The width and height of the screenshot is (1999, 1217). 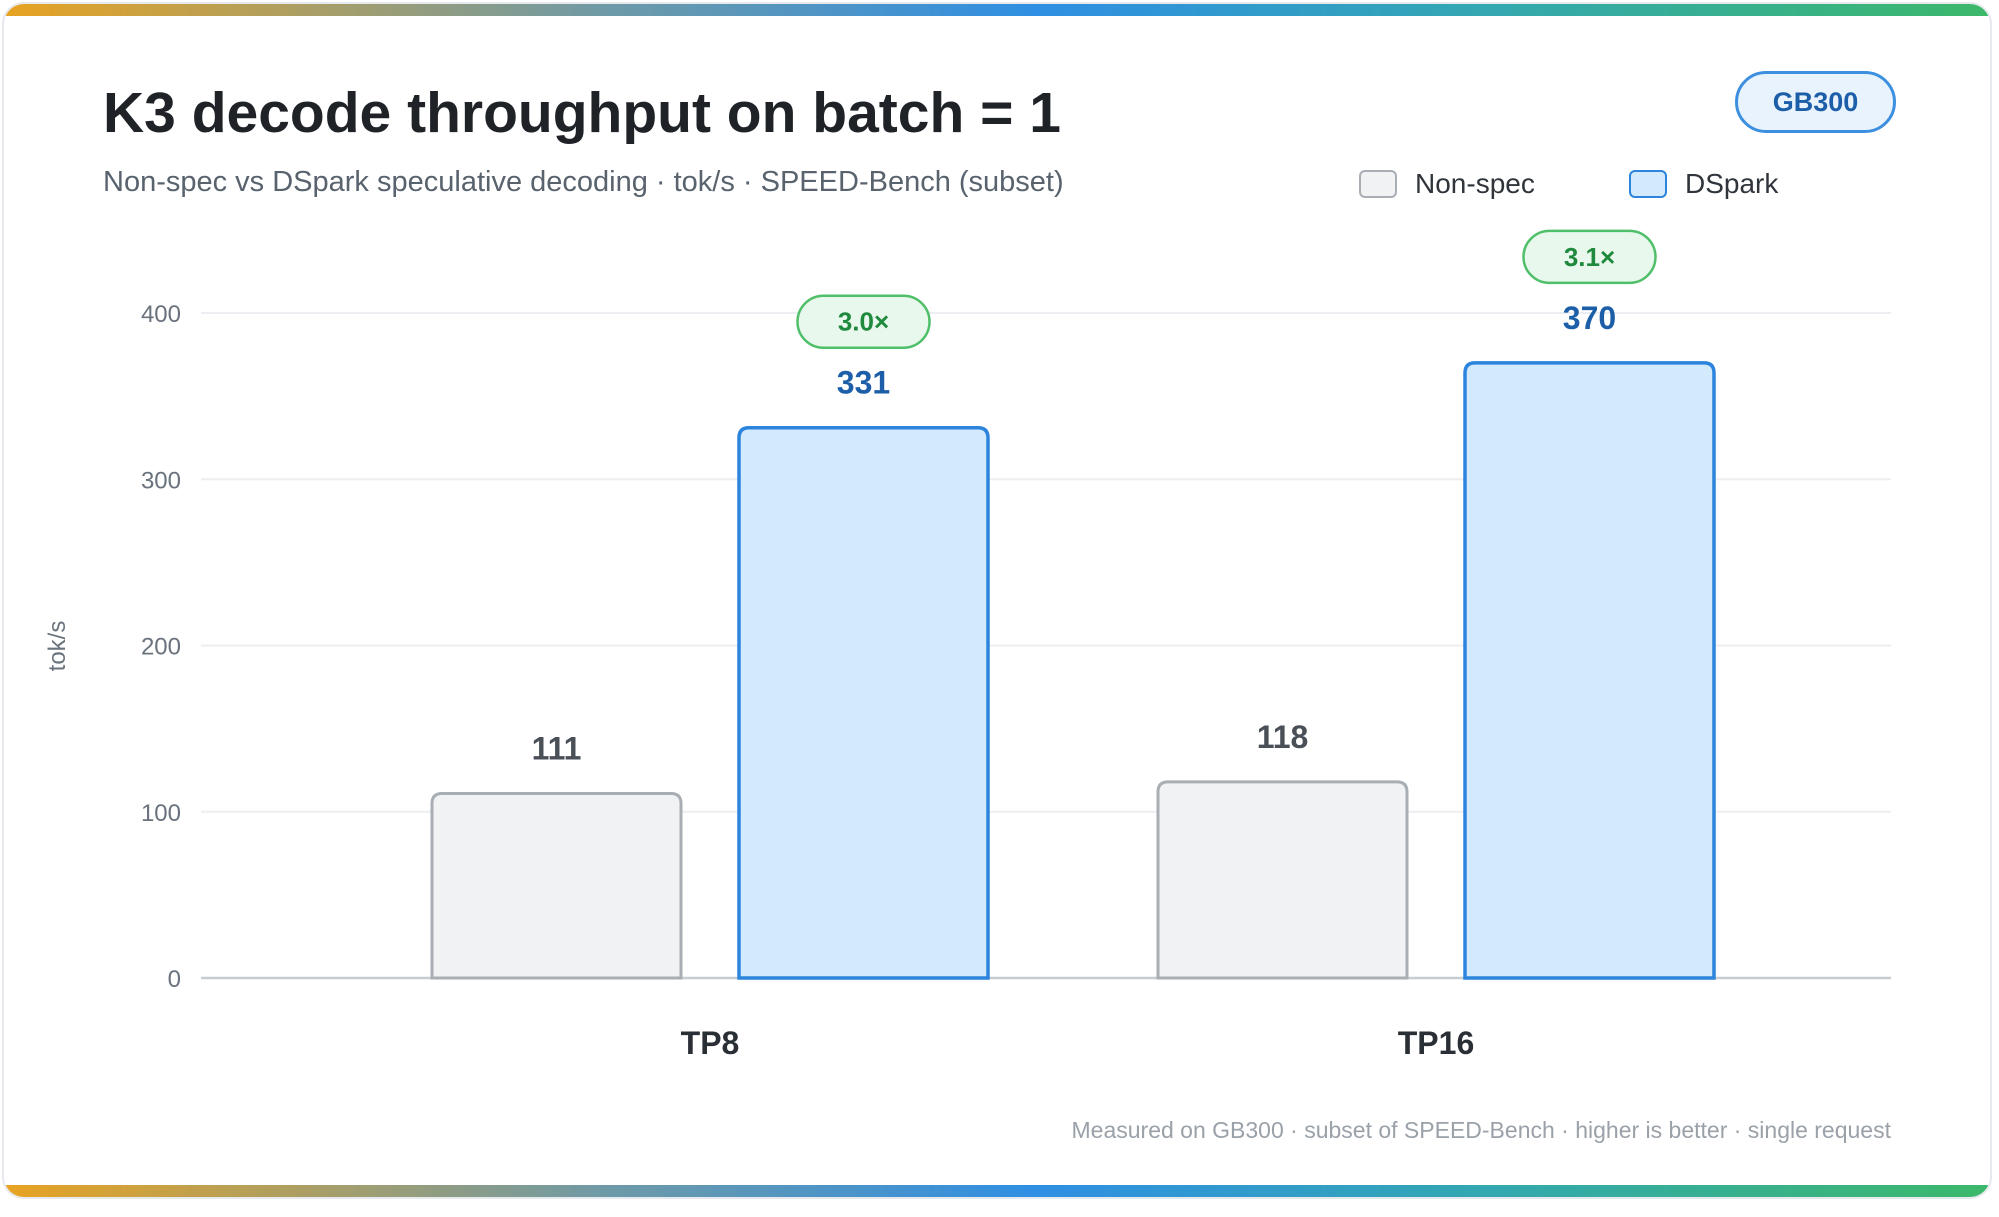 What do you see at coordinates (1475, 183) in the screenshot?
I see `legend-label-non-spec: Non-spec` at bounding box center [1475, 183].